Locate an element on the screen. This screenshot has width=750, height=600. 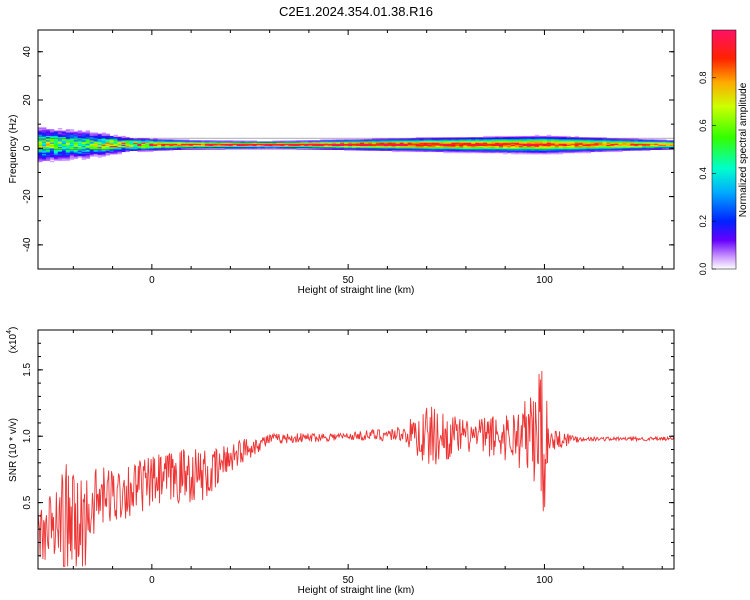
colorbar-tick-label: 0.0 is located at coordinates (703, 269).